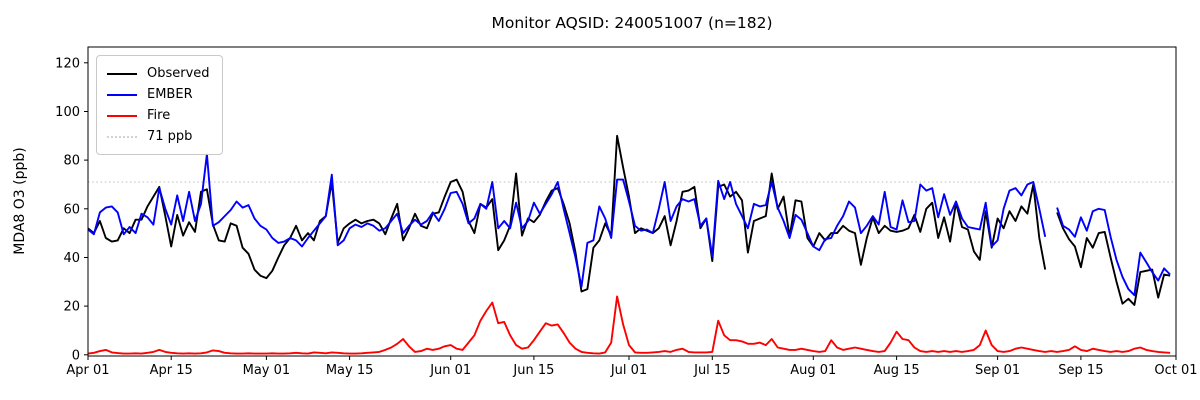 Image resolution: width=1200 pixels, height=400 pixels. I want to click on legend-label: Observed, so click(178, 73).